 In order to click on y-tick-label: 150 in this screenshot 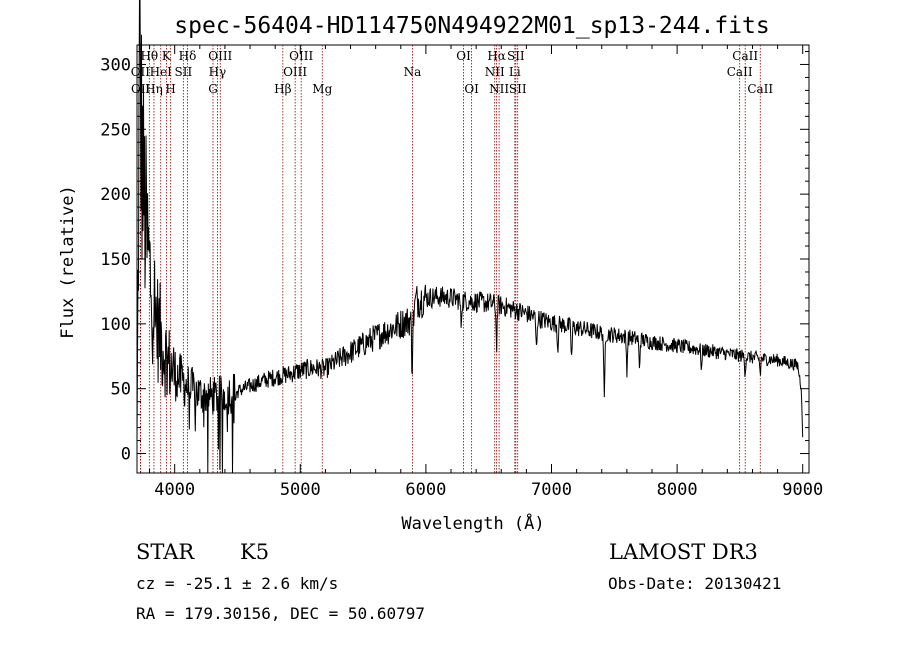, I will do `click(115, 260)`.